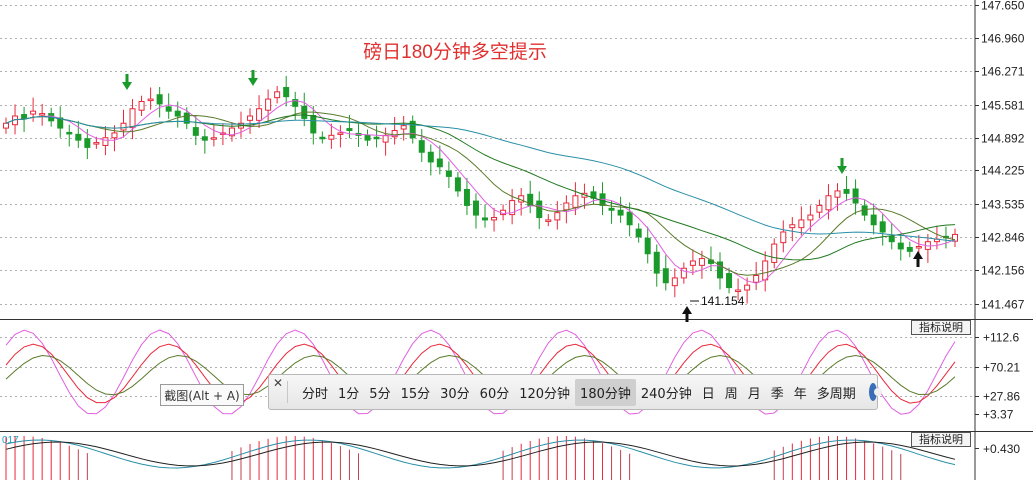 Image resolution: width=1033 pixels, height=485 pixels. I want to click on period-item-0: 分时, so click(315, 394).